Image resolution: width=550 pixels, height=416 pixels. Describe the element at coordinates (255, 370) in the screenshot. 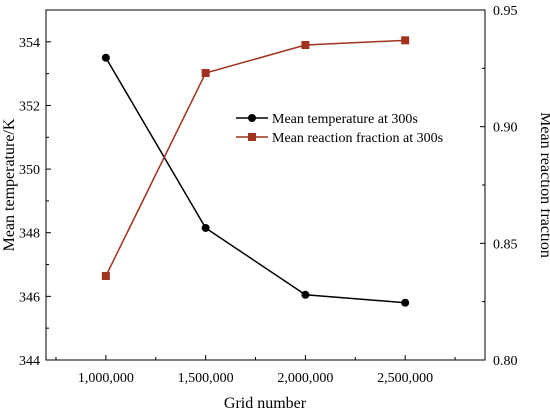

I see `bottom-axis-ticks: 1,000,000 1,500,000 2,000,000 2,500,000` at that location.